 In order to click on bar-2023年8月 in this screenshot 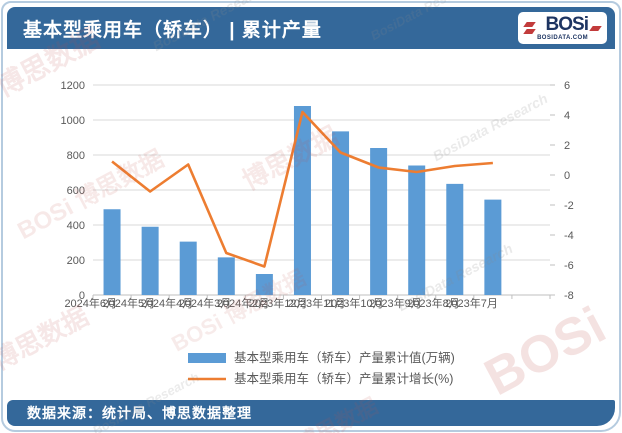, I will do `click(455, 239)`.